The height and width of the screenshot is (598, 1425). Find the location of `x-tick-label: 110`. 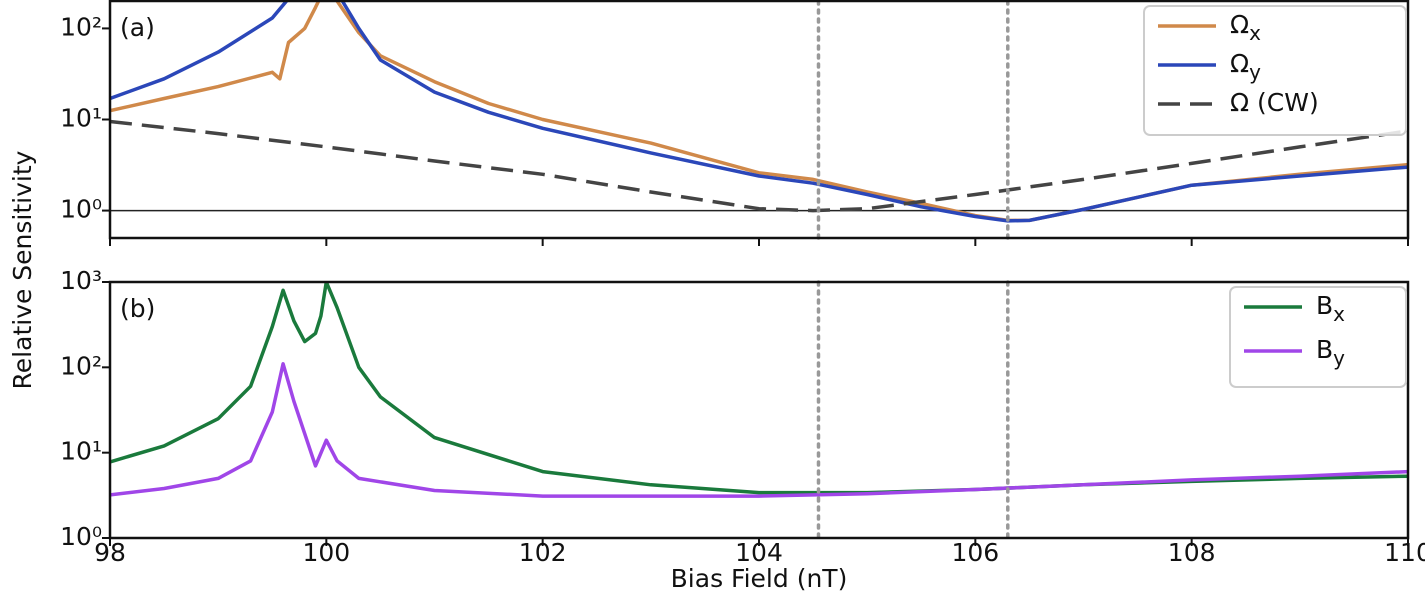

x-tick-label: 110 is located at coordinates (1404, 552).